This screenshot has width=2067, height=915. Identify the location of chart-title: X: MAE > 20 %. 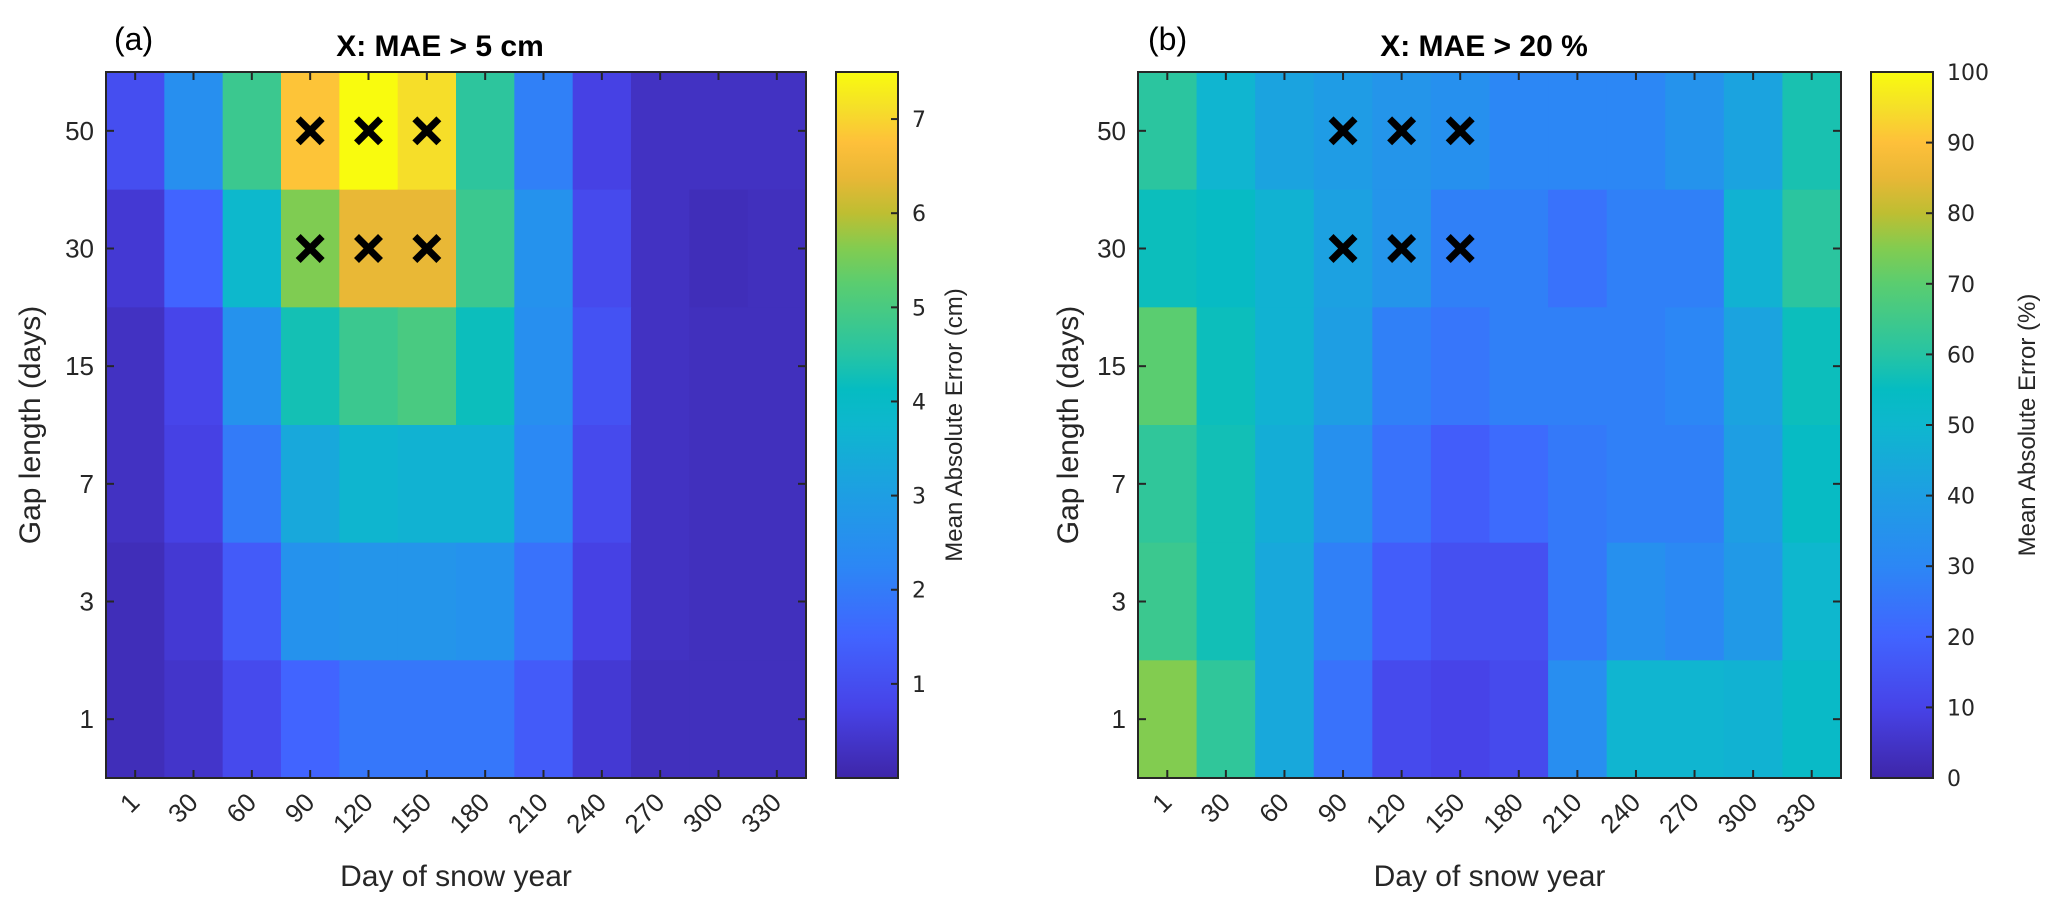
(1484, 46).